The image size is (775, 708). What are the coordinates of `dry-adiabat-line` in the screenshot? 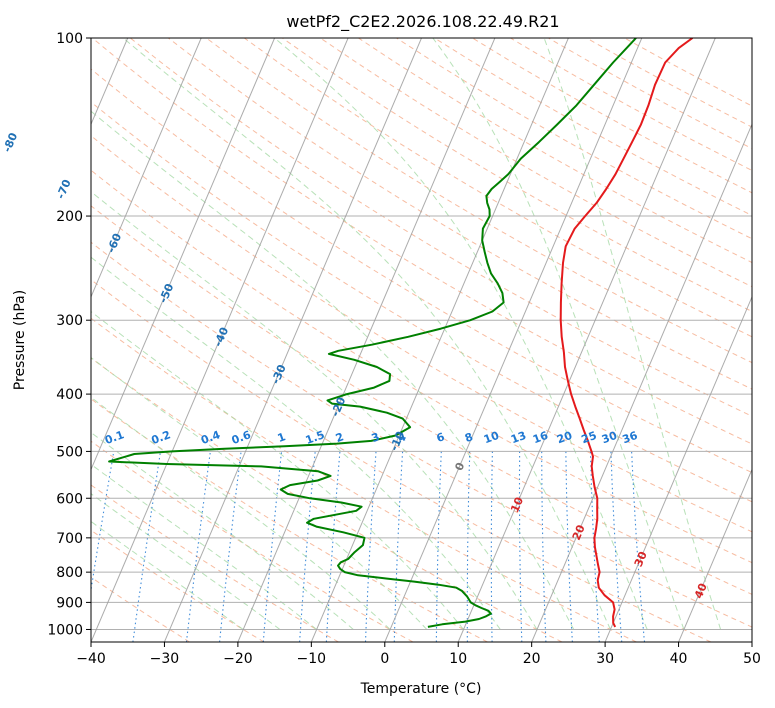 It's located at (215, 563).